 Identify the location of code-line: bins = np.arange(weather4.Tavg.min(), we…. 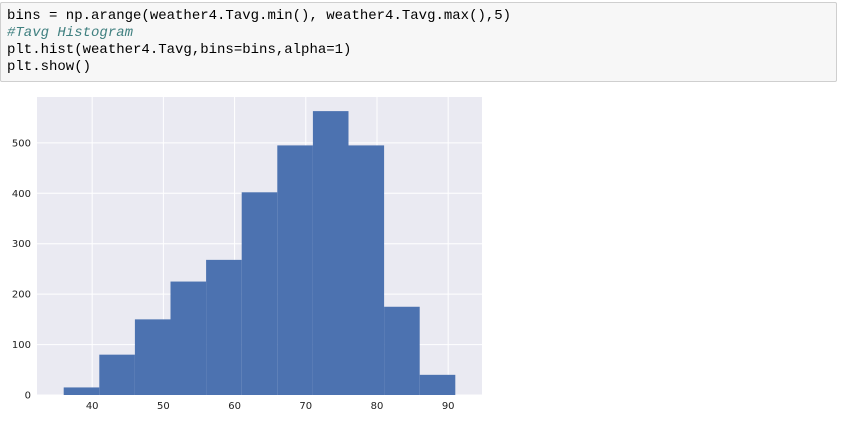
(259, 16).